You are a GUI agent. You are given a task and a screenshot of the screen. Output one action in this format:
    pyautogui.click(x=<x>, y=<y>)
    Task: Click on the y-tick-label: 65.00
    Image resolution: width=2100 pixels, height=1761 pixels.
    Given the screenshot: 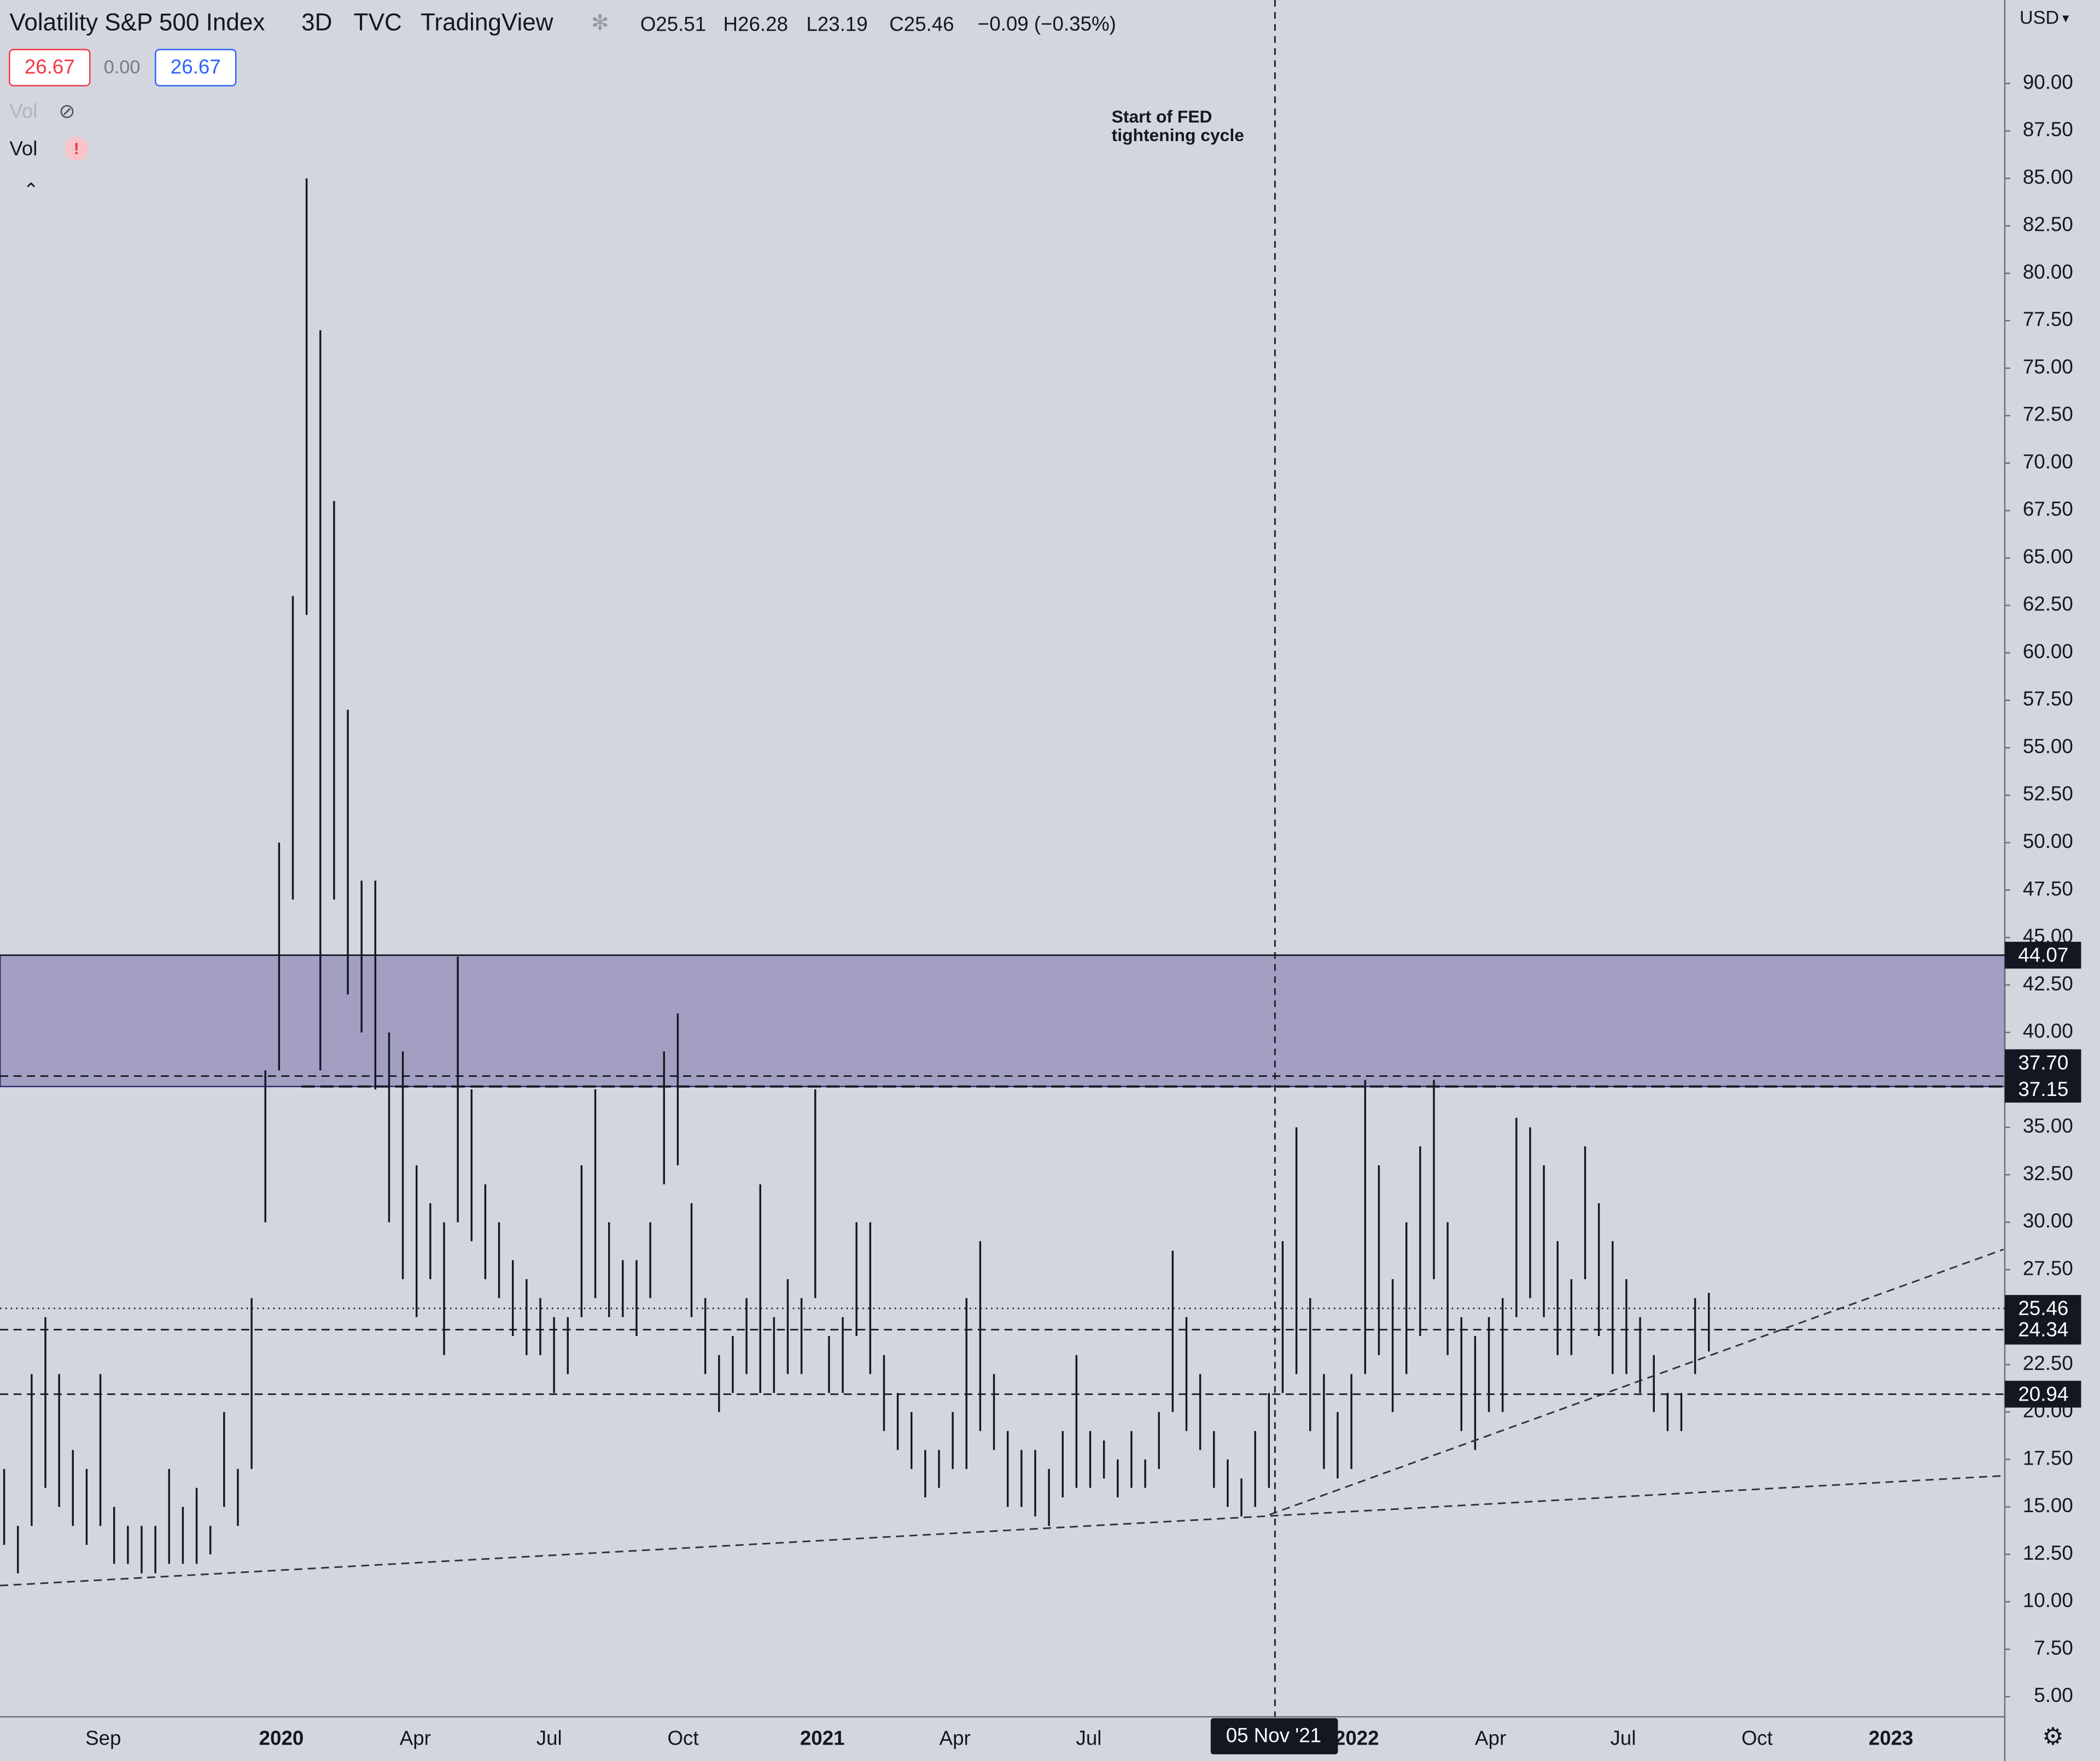 What is the action you would take?
    pyautogui.click(x=2048, y=556)
    